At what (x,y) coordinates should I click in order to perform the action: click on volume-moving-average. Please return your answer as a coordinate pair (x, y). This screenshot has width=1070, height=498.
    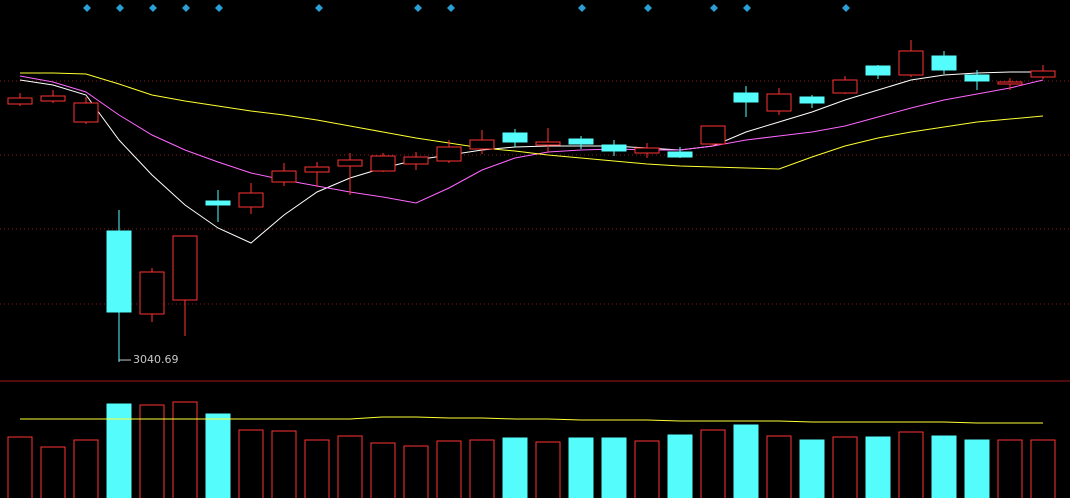
    Looking at the image, I should click on (531, 420).